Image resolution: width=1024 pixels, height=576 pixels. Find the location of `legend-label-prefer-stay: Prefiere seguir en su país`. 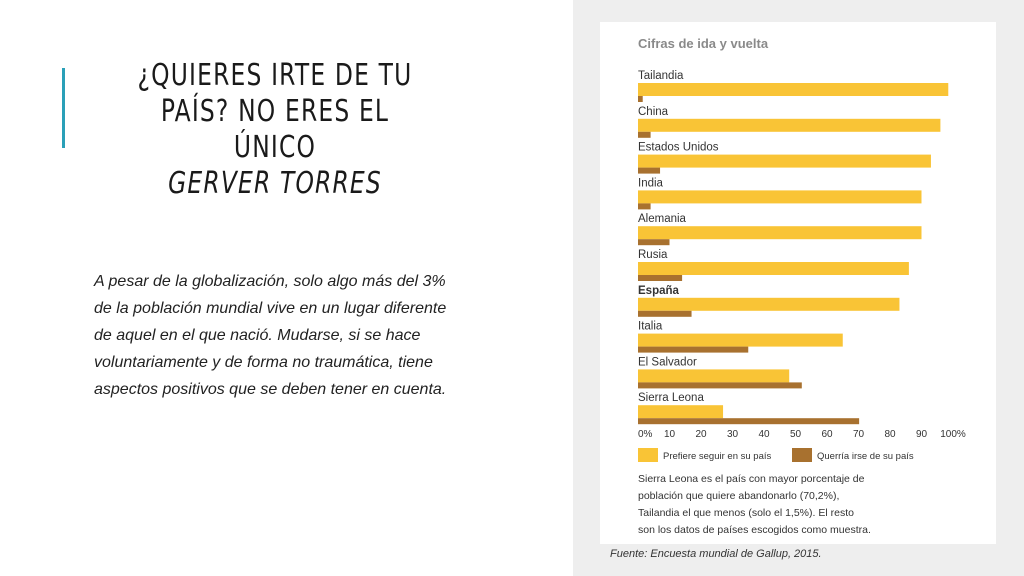

legend-label-prefer-stay: Prefiere seguir en su país is located at coordinates (717, 456).